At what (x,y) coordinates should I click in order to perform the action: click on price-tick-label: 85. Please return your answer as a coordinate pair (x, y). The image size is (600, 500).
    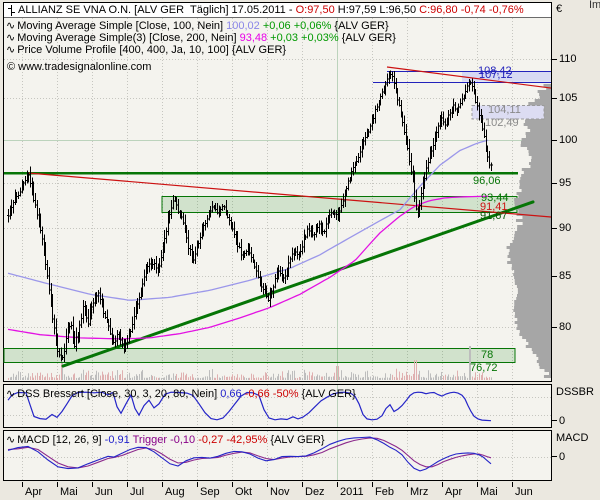
    Looking at the image, I should click on (565, 276).